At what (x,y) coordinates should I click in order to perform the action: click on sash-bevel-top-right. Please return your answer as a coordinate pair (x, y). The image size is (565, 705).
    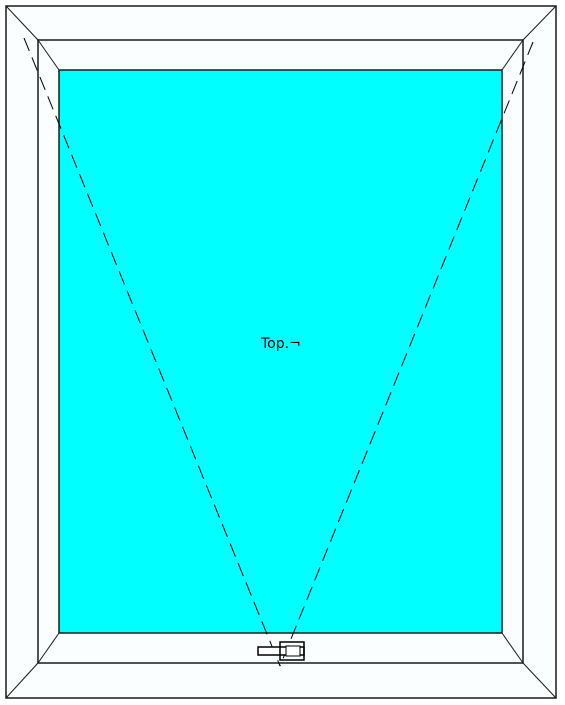
    Looking at the image, I should click on (512, 55).